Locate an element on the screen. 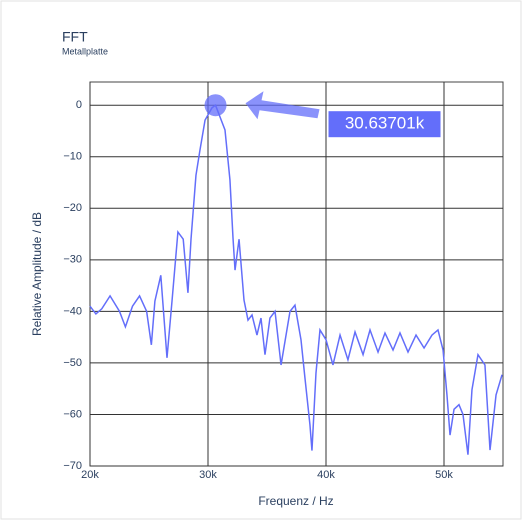 The image size is (522, 525). chart-subtitle: Metallplatte is located at coordinates (85, 51).